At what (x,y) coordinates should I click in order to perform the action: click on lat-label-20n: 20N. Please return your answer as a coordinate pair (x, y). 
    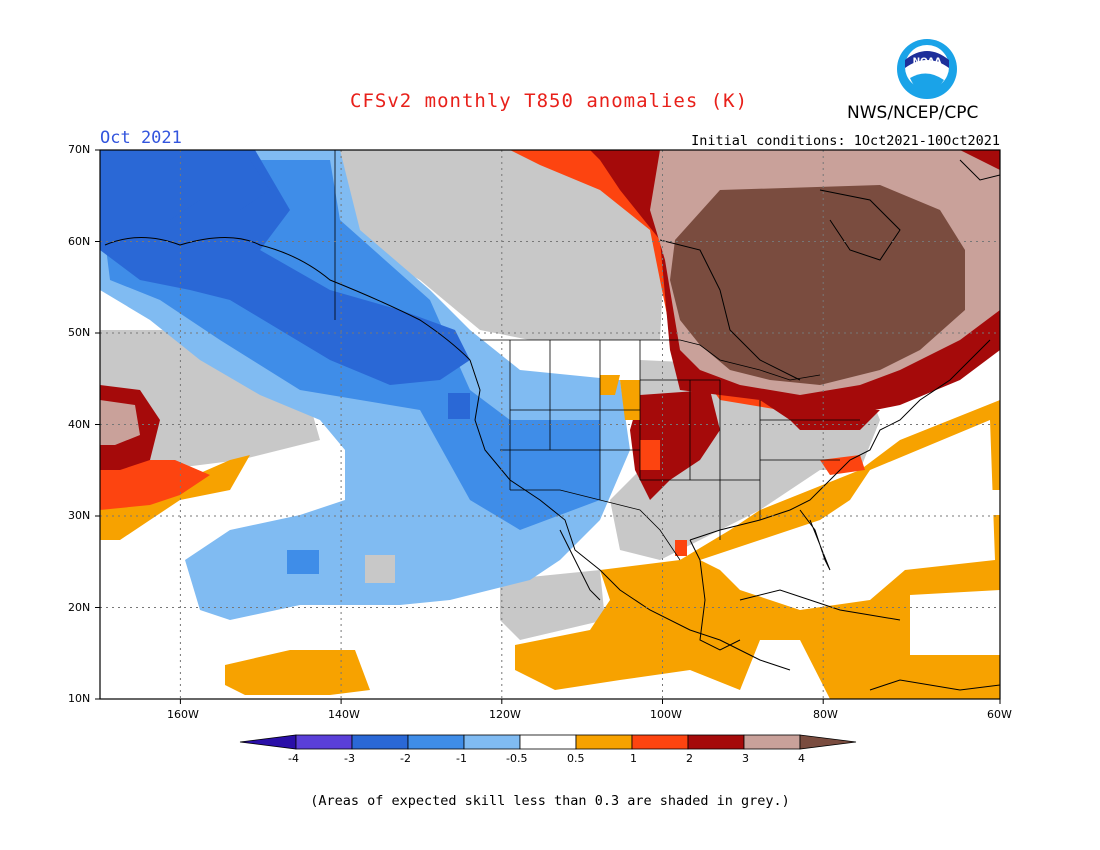
    Looking at the image, I should click on (79, 607).